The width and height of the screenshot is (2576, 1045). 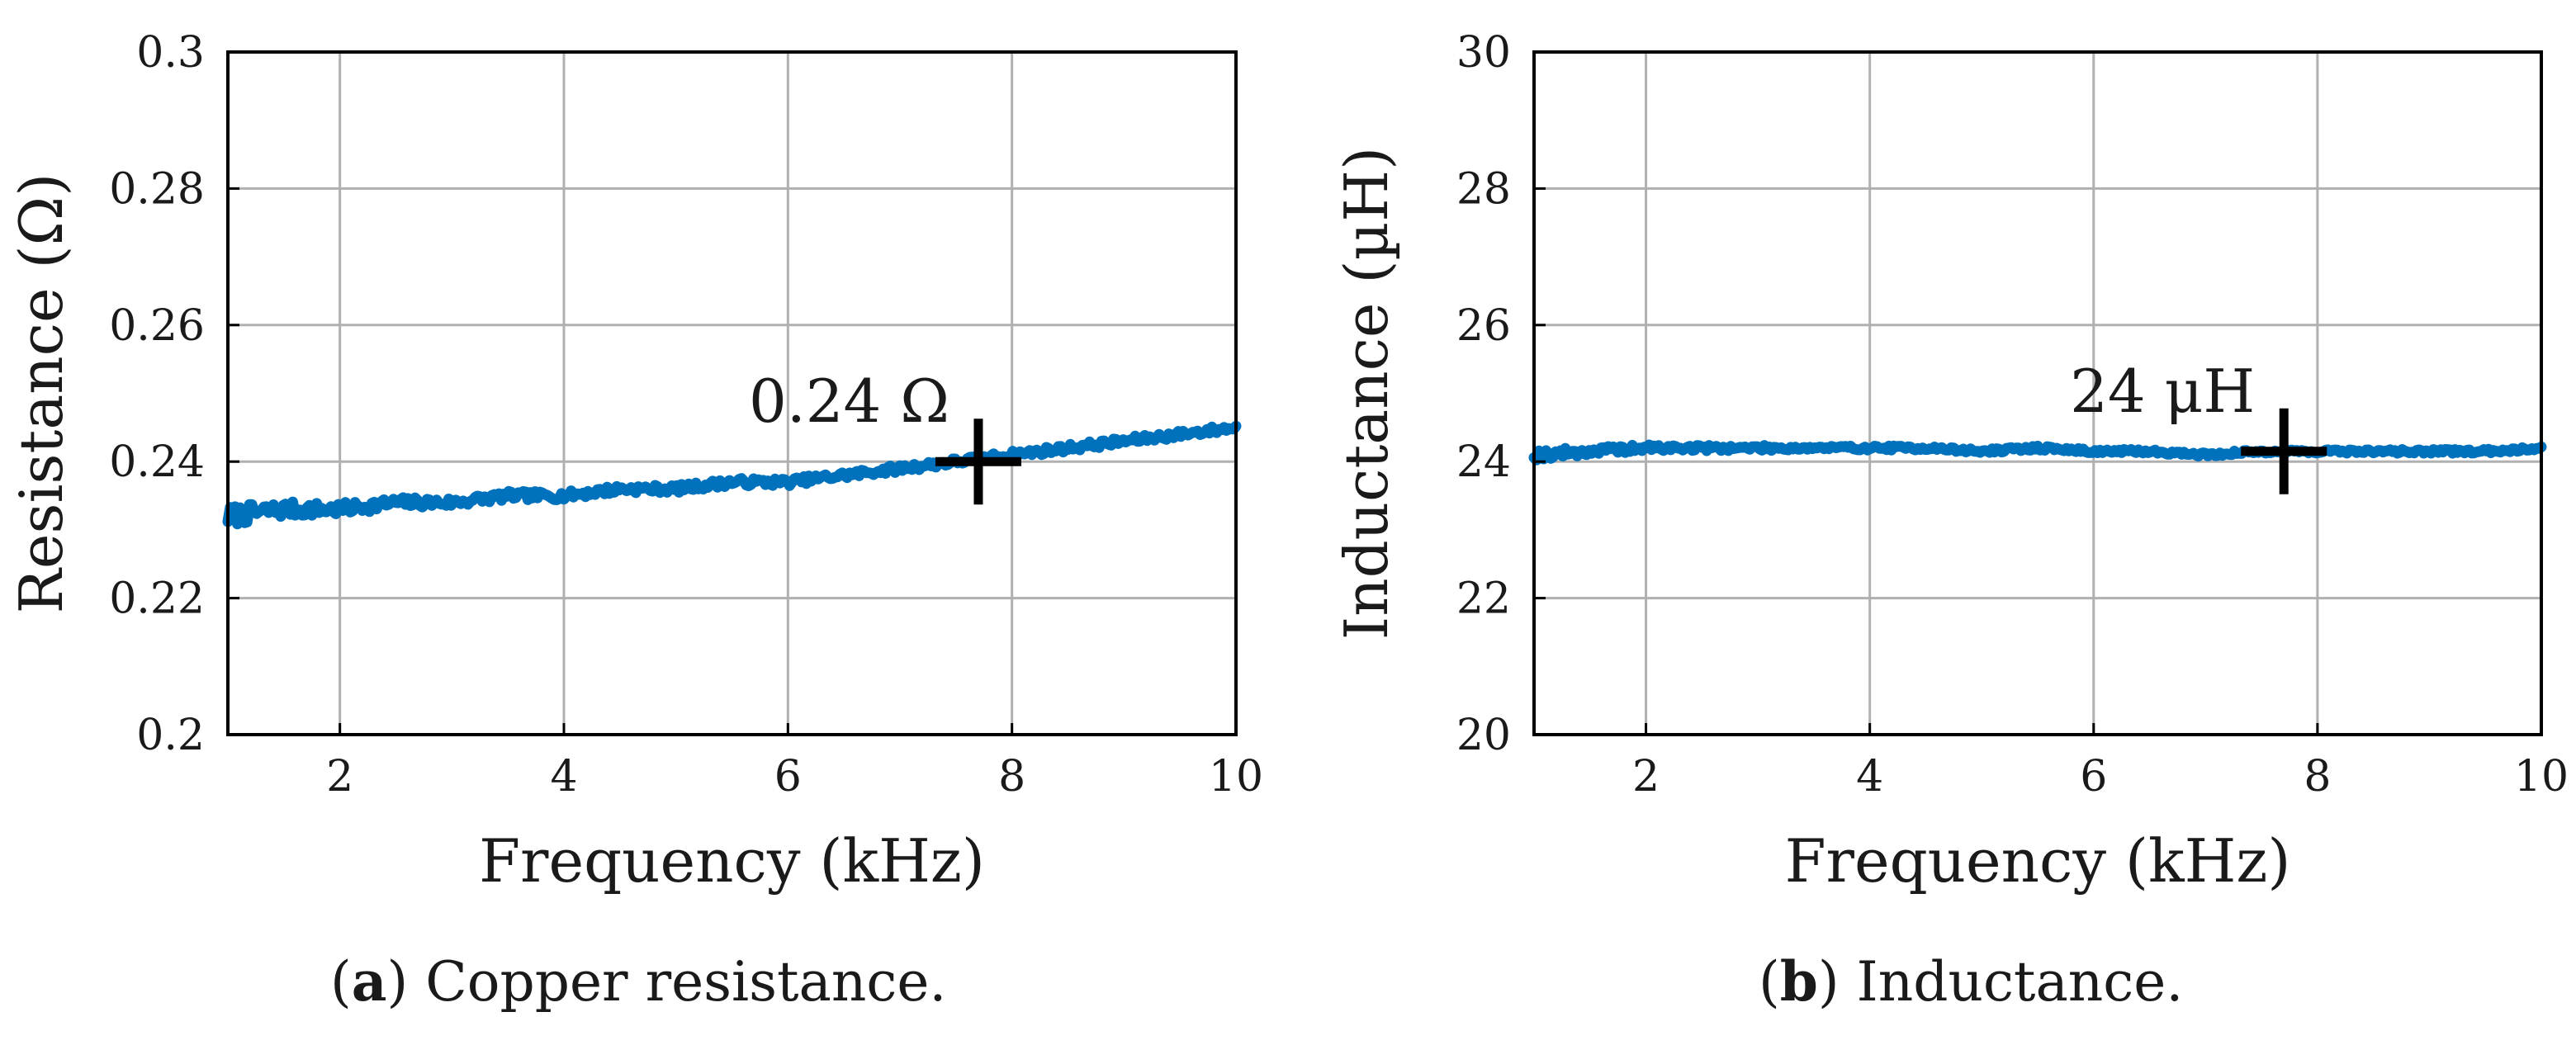 What do you see at coordinates (41, 393) in the screenshot?
I see `y-axis-label-a: Resistance (Ω)` at bounding box center [41, 393].